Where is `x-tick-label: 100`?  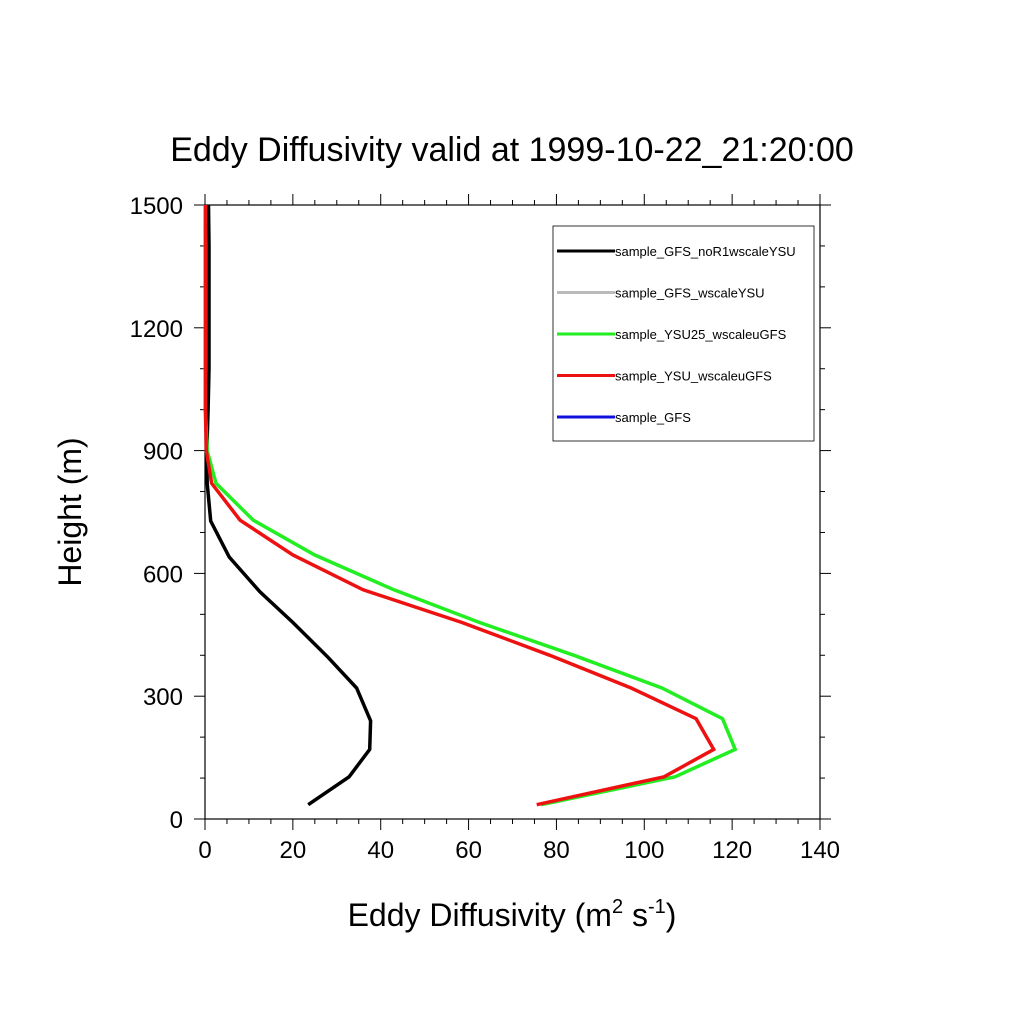 x-tick-label: 100 is located at coordinates (644, 850).